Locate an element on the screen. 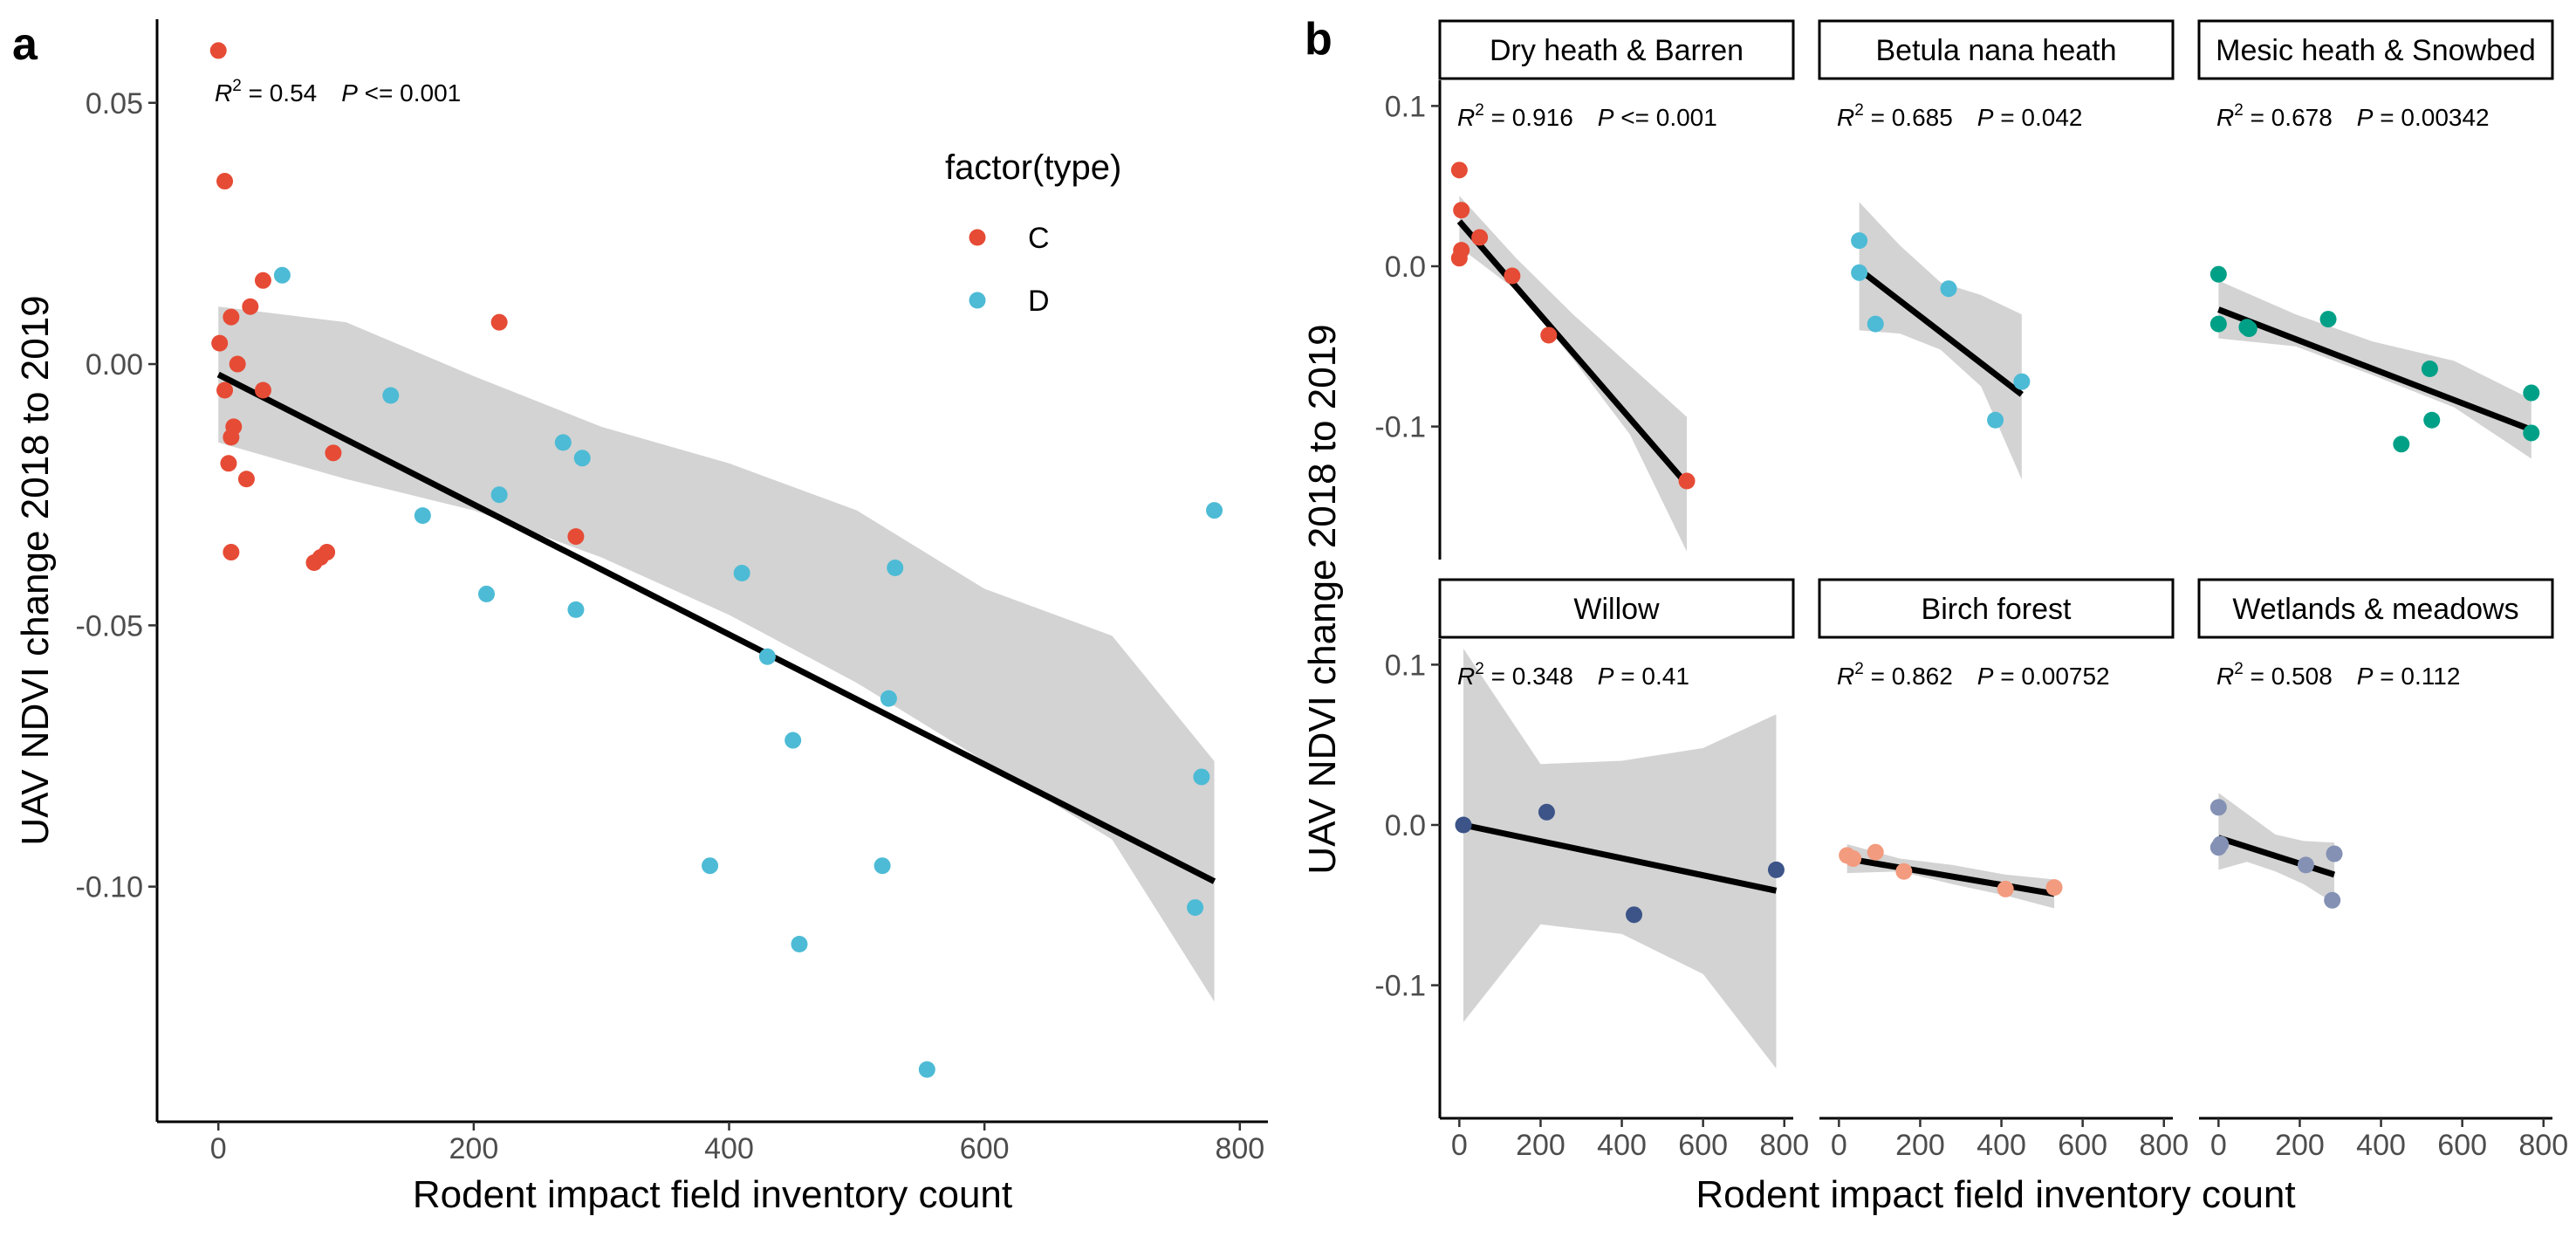 The image size is (2576, 1237). r2-value: = 0.508 is located at coordinates (2289, 677).